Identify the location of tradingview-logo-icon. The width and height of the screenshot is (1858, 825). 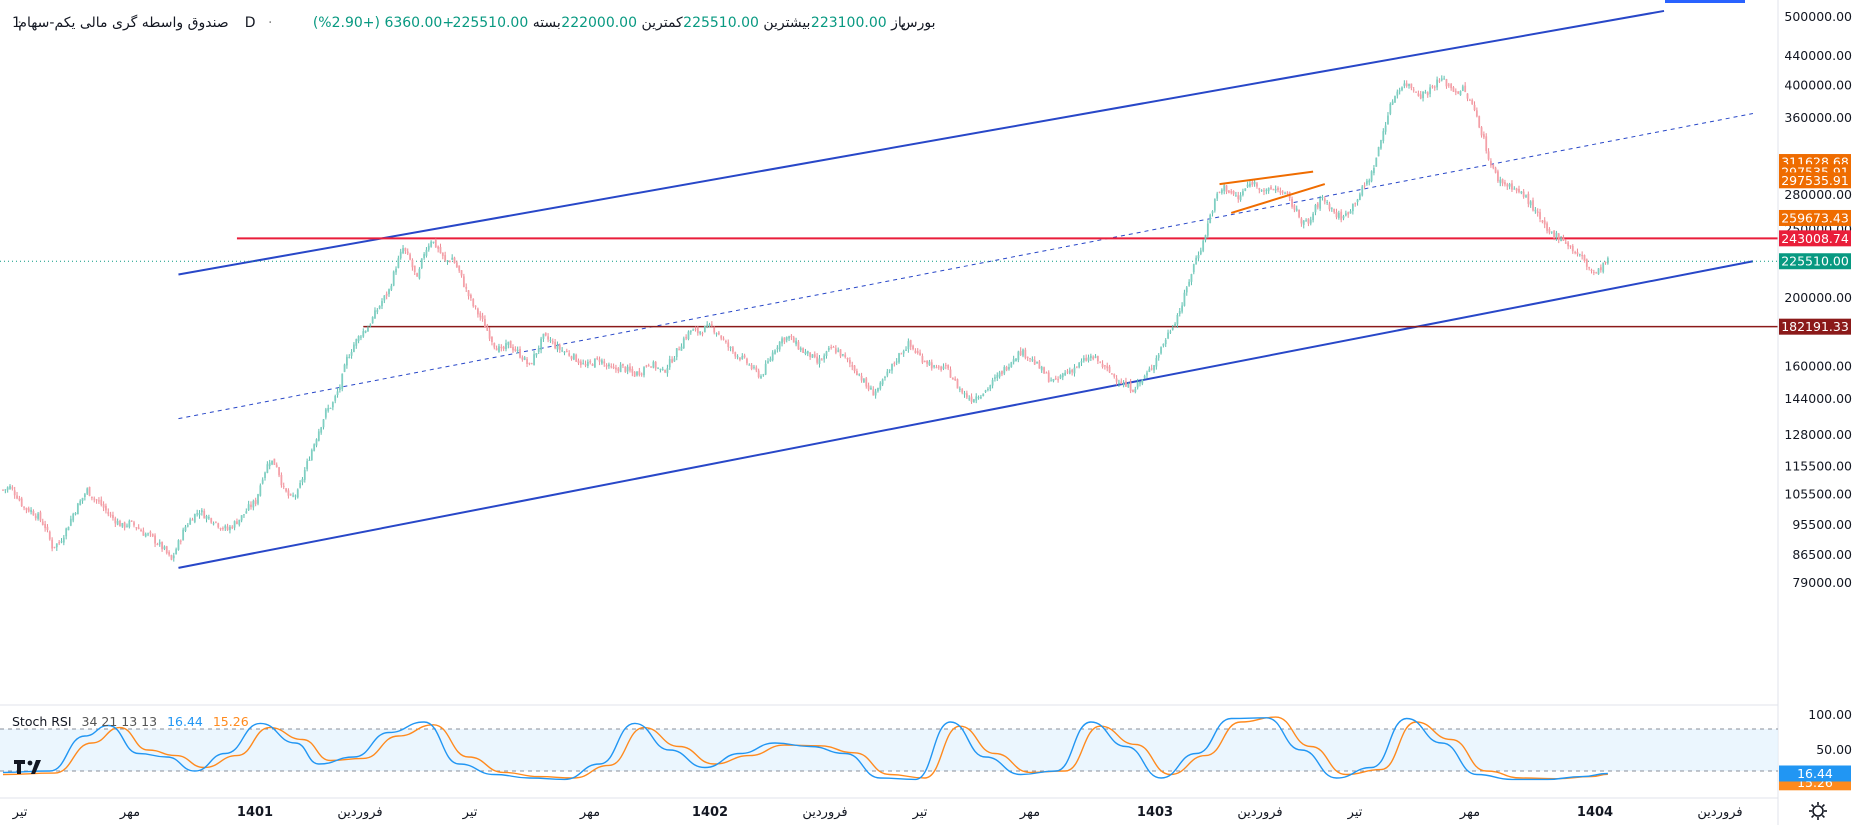
(27, 767).